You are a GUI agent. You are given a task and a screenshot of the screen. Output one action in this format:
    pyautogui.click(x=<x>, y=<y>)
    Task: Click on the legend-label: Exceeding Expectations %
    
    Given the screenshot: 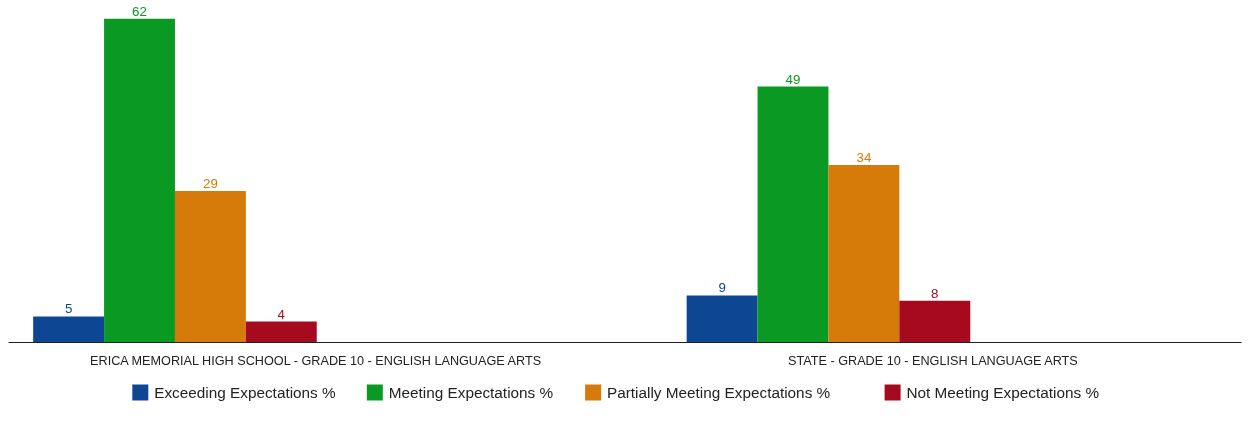 What is the action you would take?
    pyautogui.click(x=245, y=392)
    